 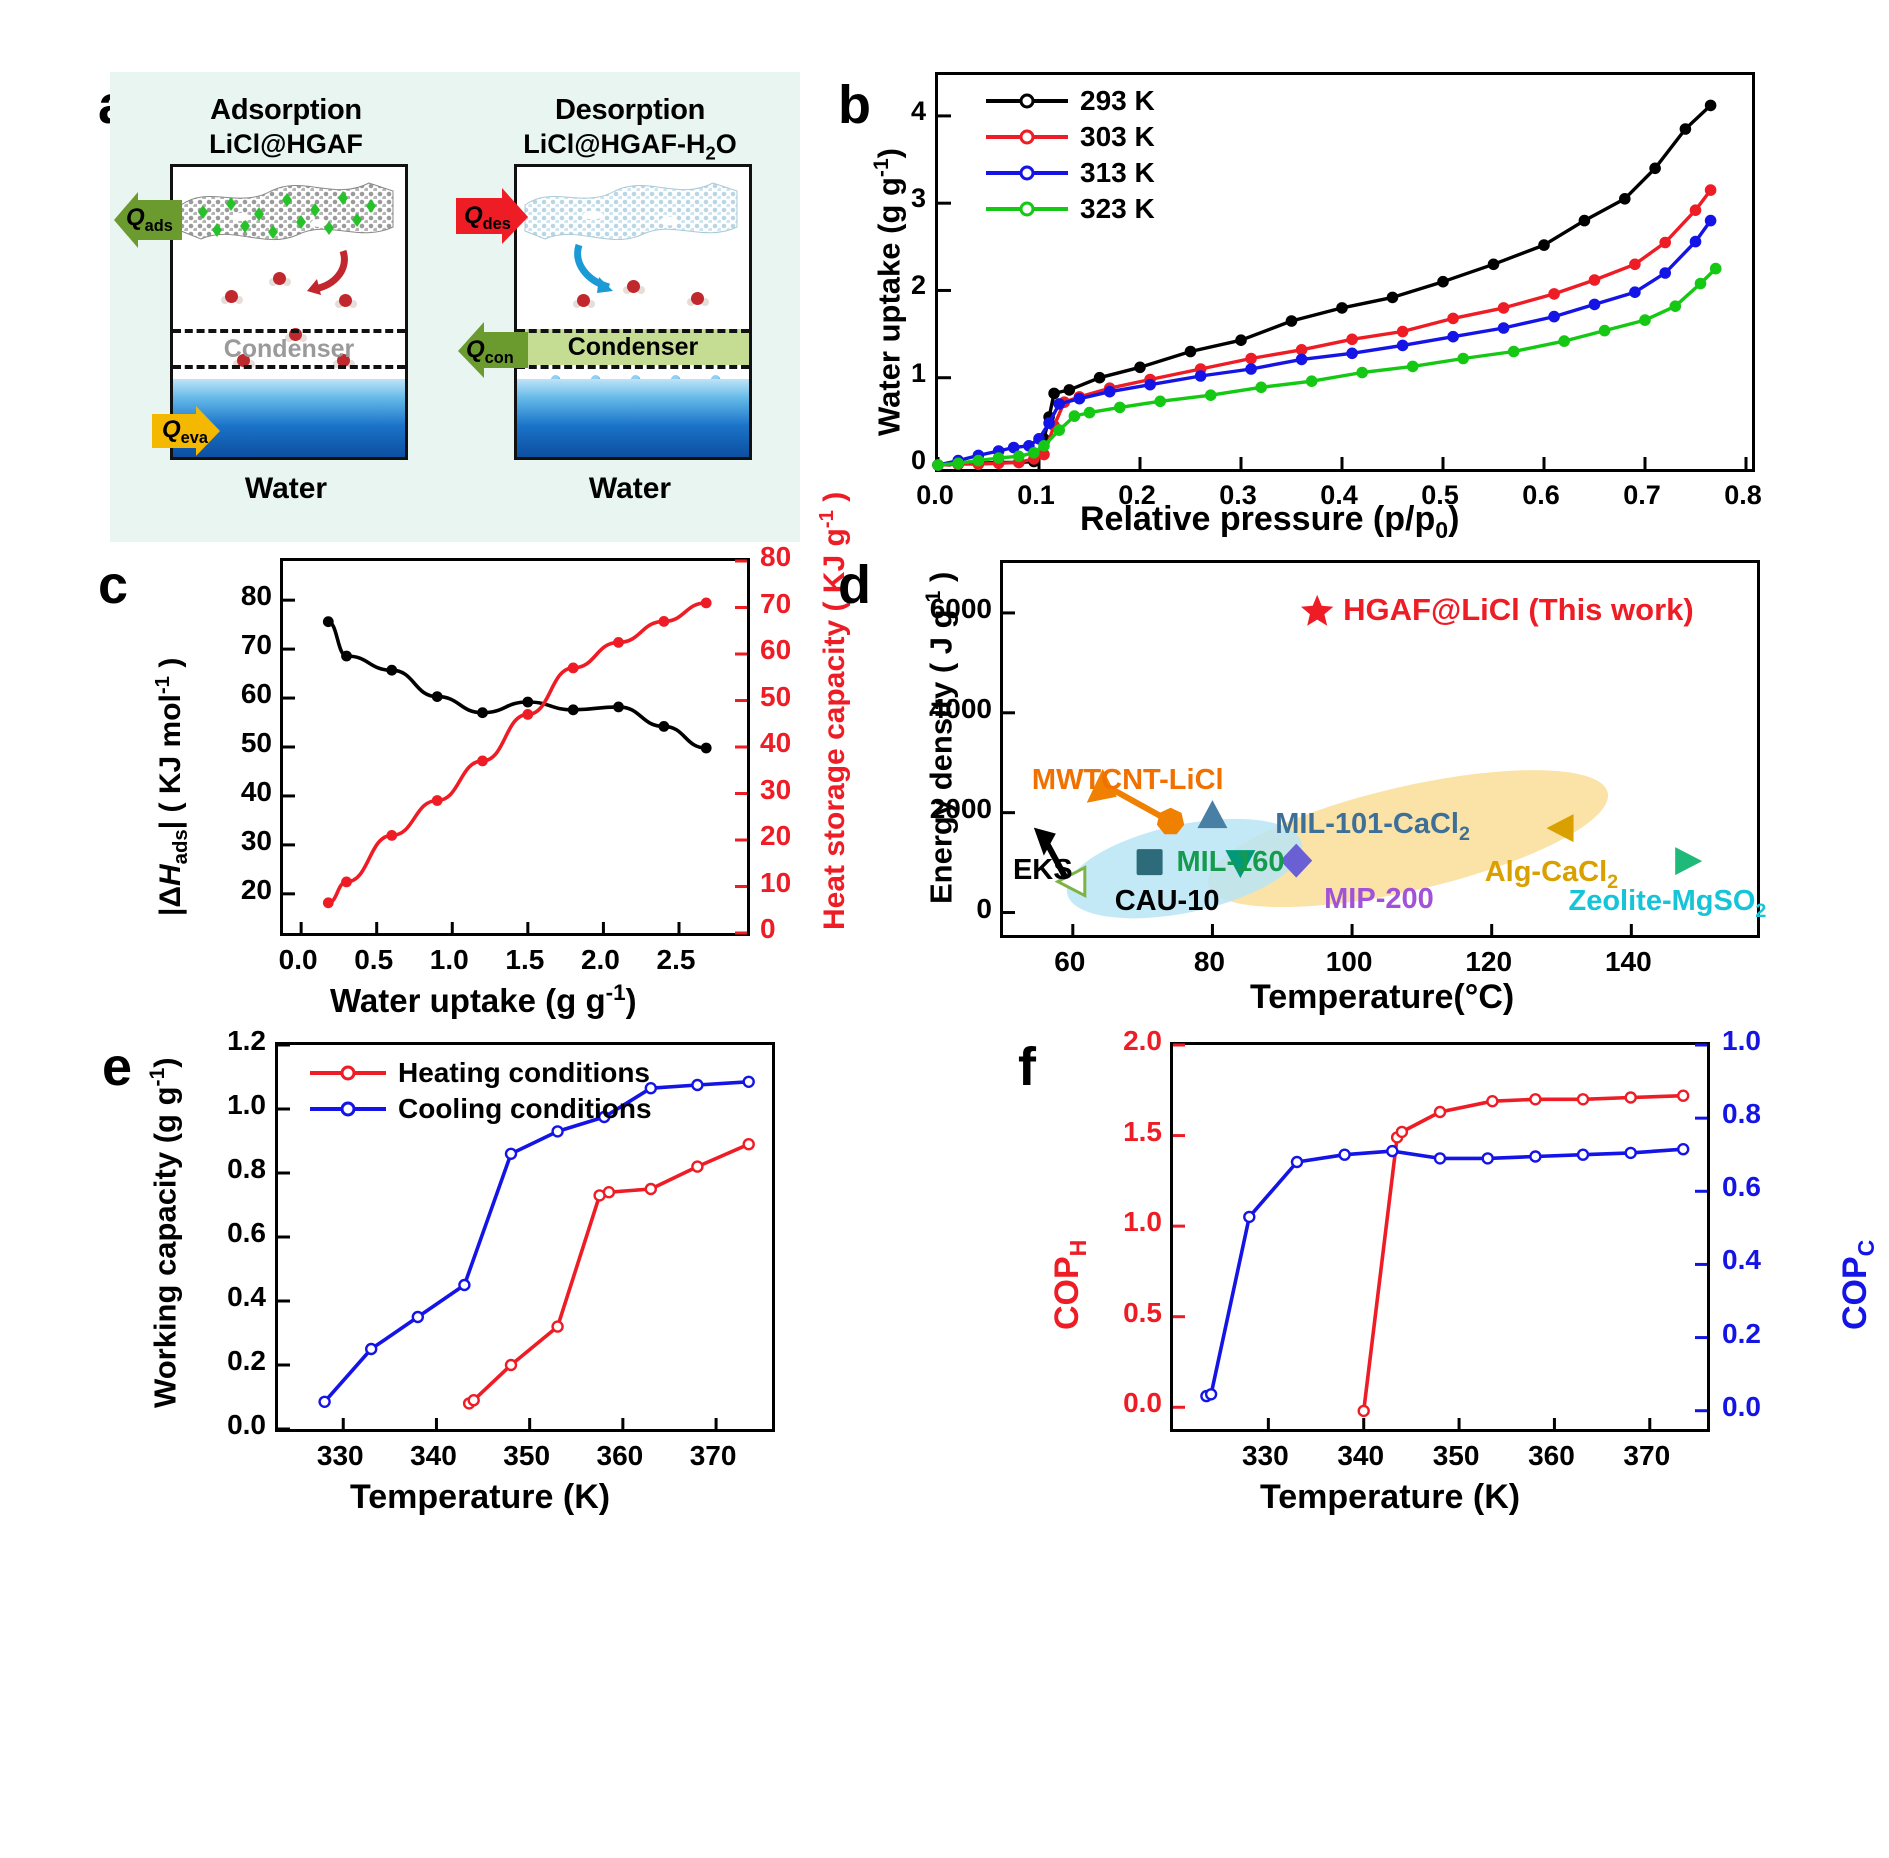 What do you see at coordinates (164, 1232) in the screenshot?
I see `panel-e-y-axis-title: Working capacity (g g-1)` at bounding box center [164, 1232].